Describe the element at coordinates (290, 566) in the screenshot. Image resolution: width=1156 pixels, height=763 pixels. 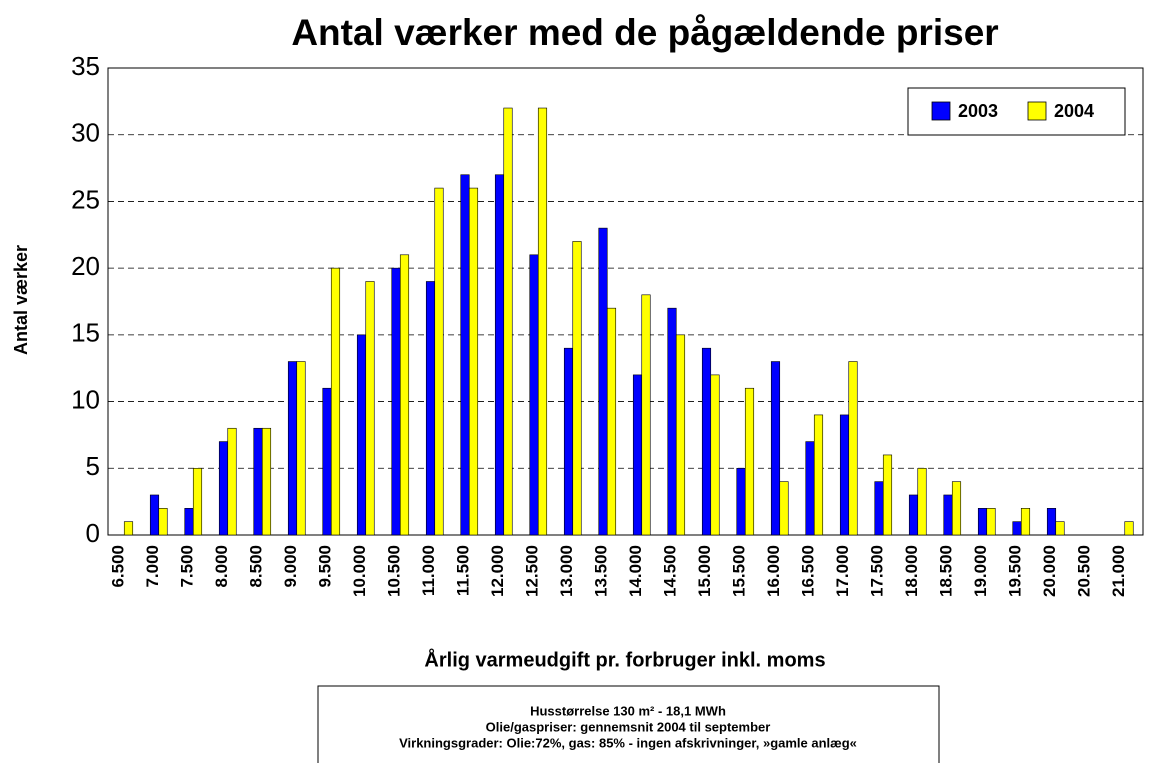
I see `x-tick-label: 9.000` at that location.